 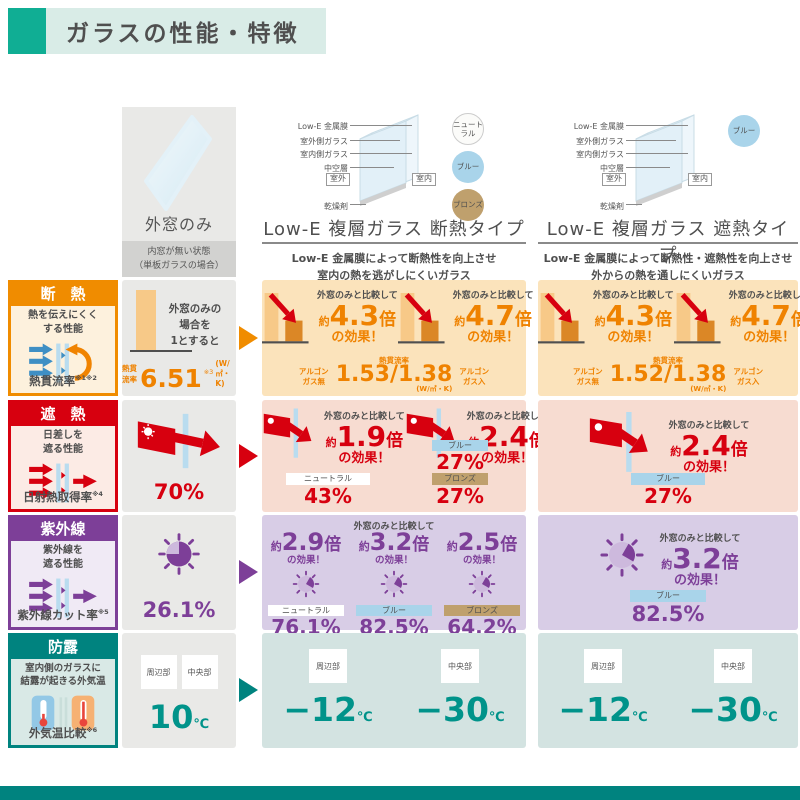 What do you see at coordinates (603, 666) in the screenshot?
I see `badge-perimeter: 周辺部` at bounding box center [603, 666].